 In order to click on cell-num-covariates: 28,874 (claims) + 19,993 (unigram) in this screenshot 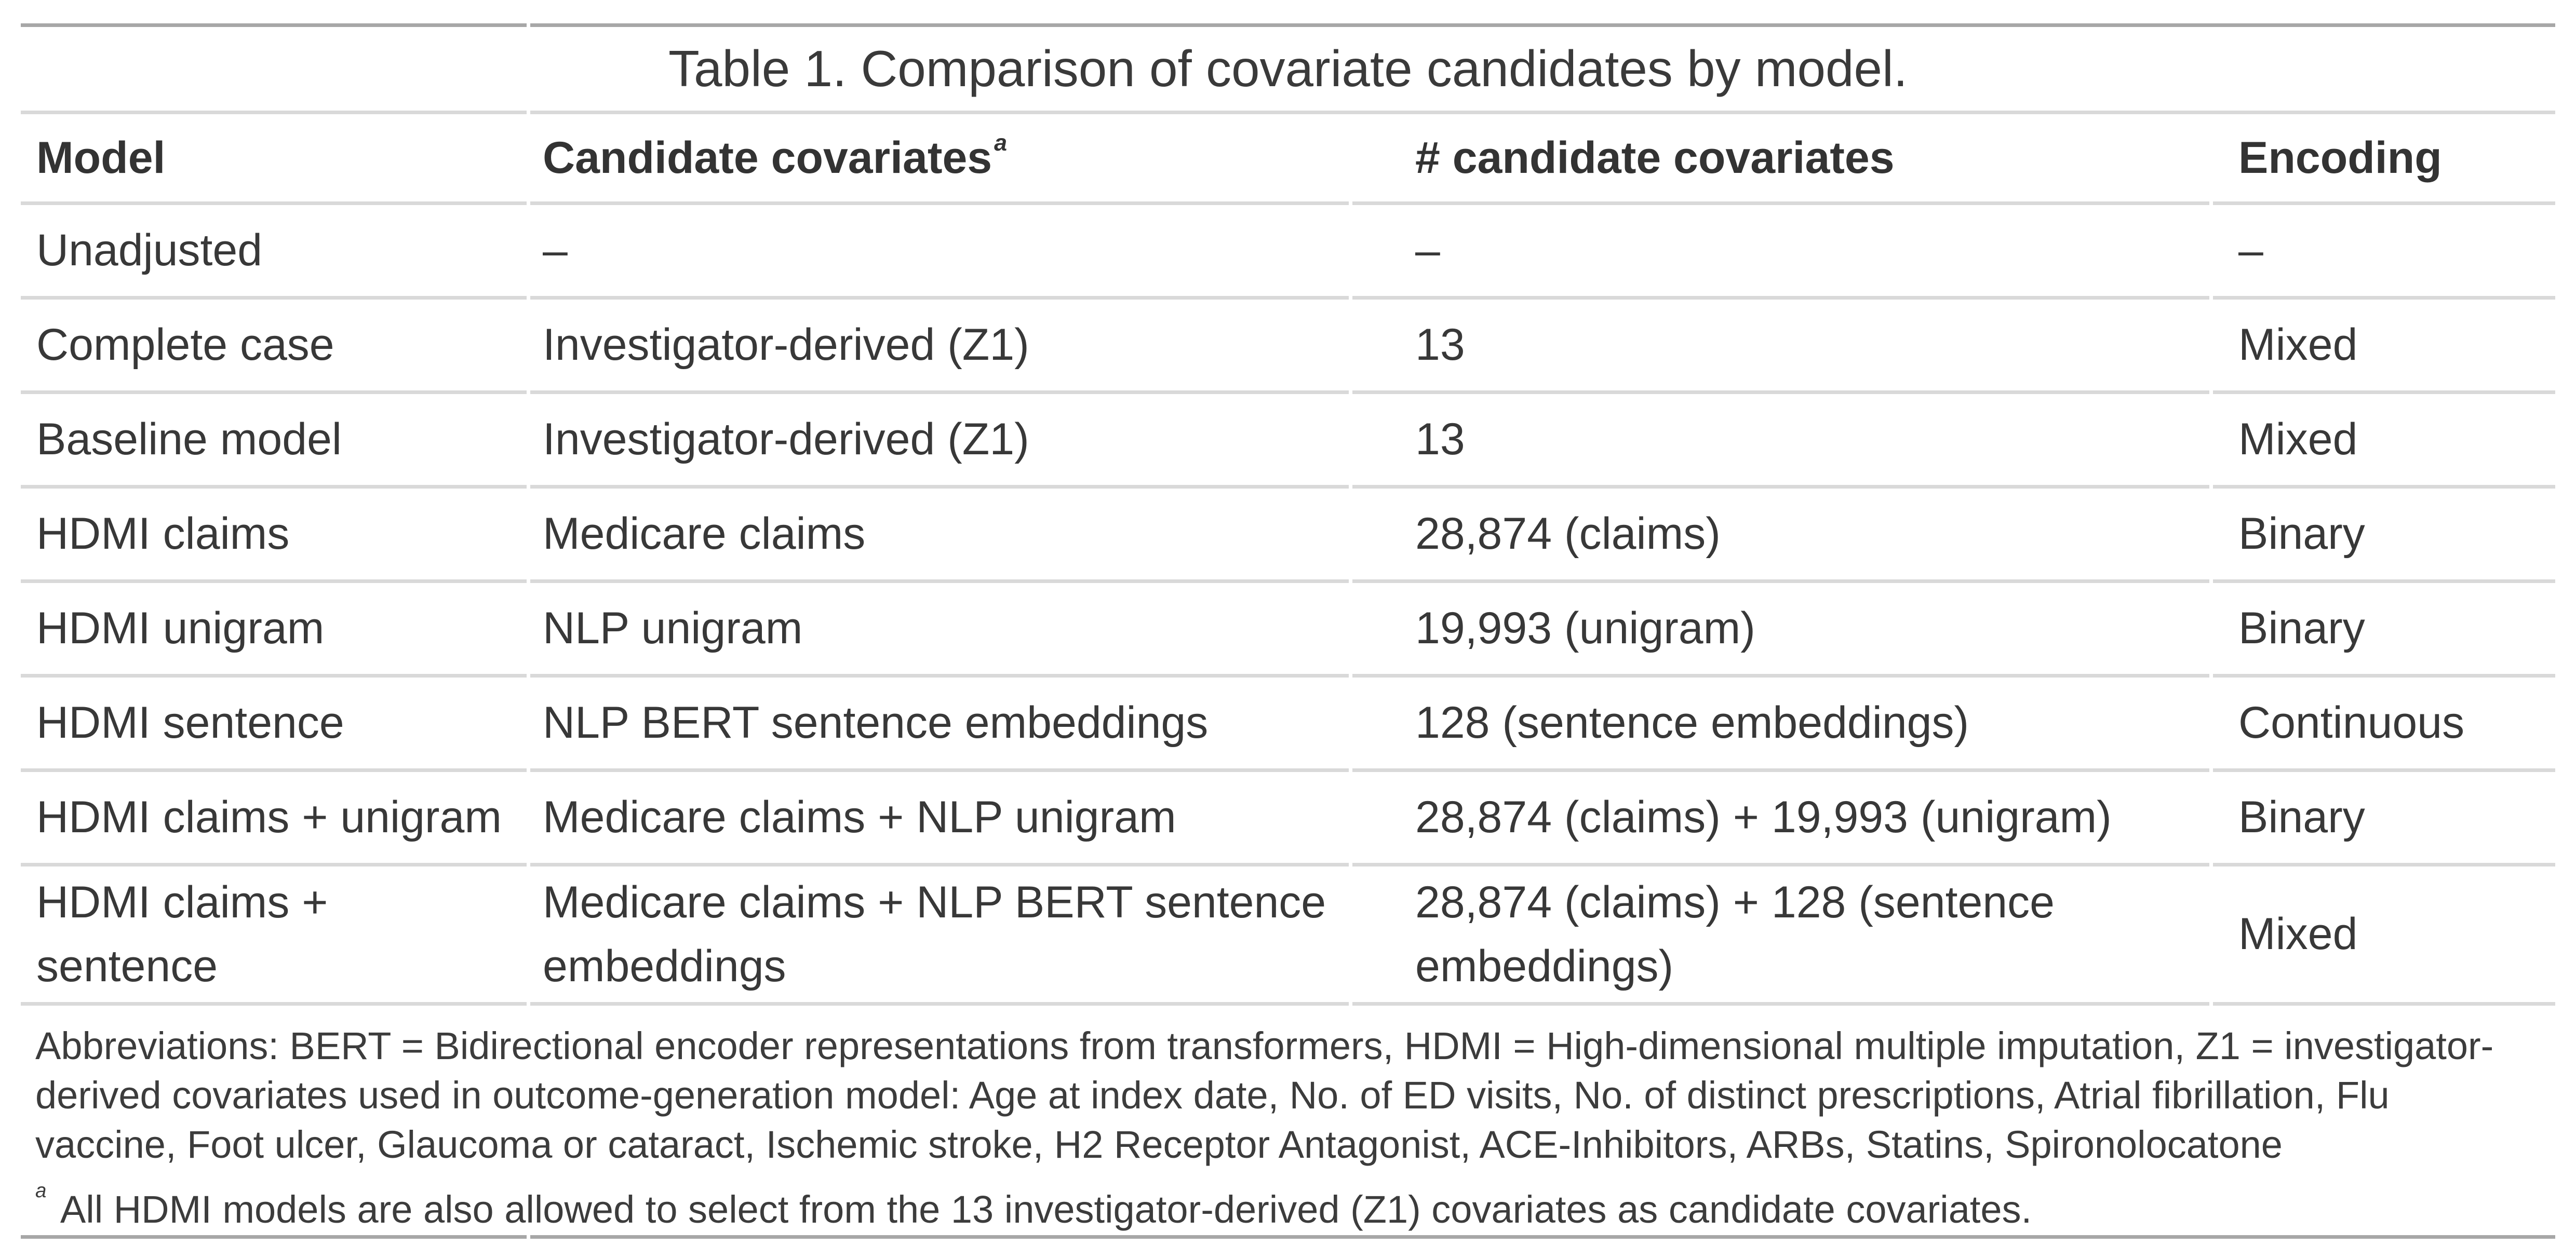, I will do `click(1781, 819)`.